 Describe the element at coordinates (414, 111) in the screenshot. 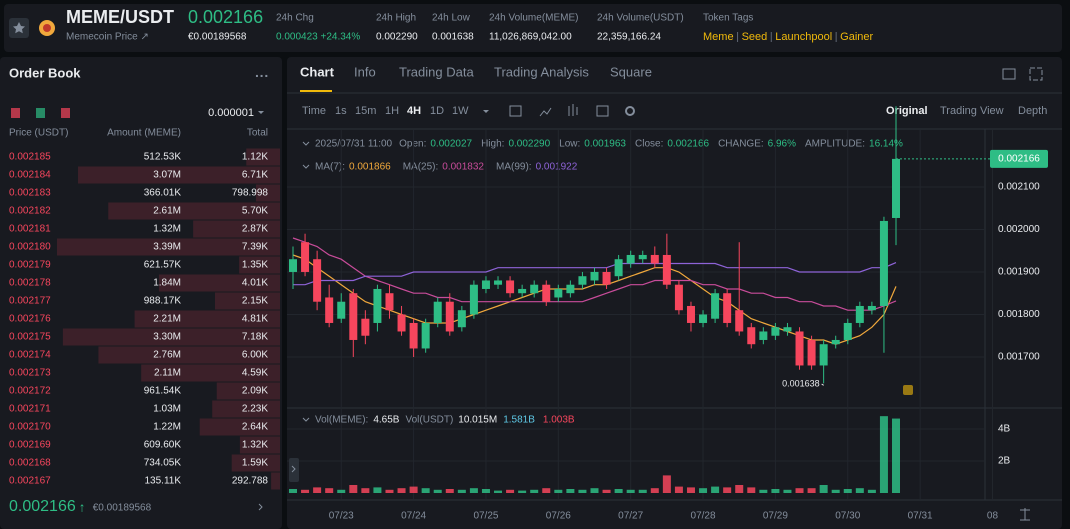

I see `interval-button: 4H` at that location.